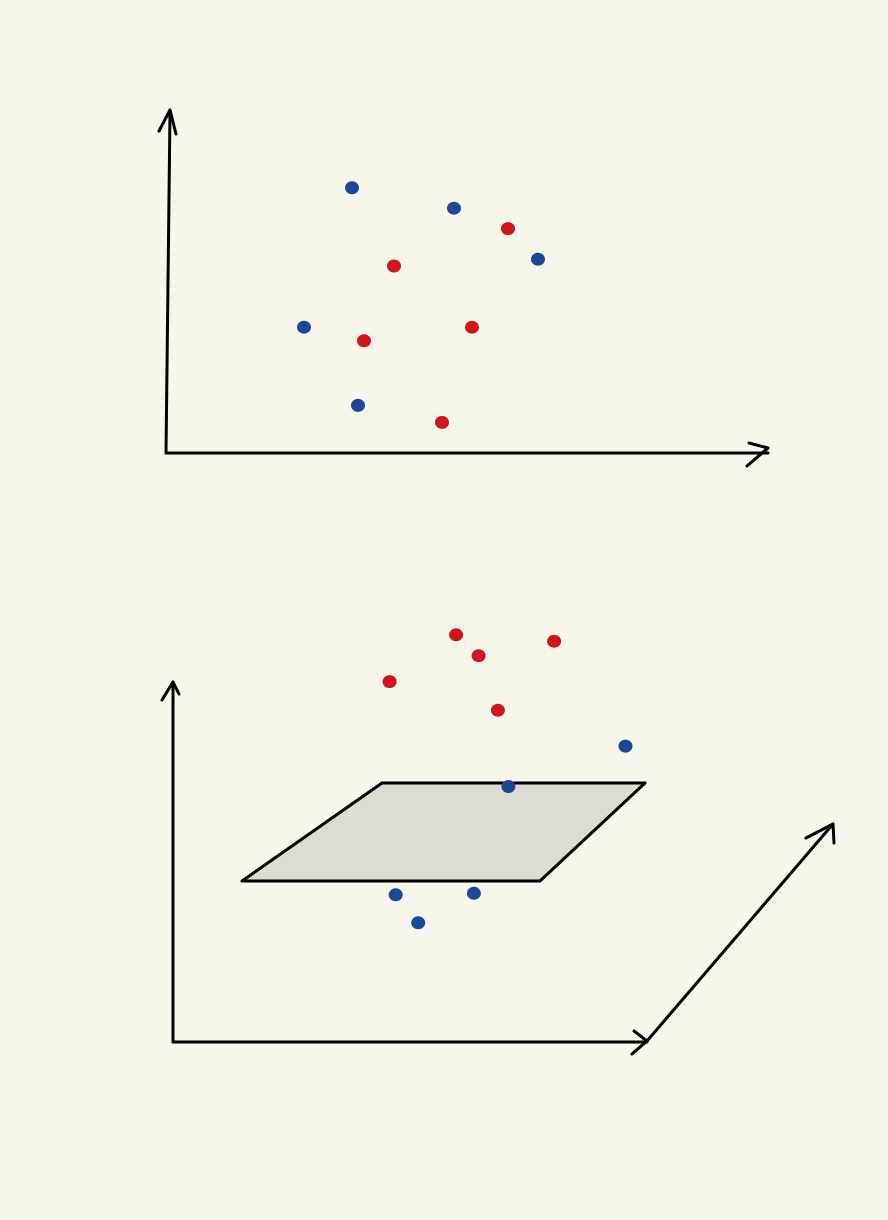  Describe the element at coordinates (167, 122) in the screenshot. I see `y-axis-arrowhead-2d` at that location.